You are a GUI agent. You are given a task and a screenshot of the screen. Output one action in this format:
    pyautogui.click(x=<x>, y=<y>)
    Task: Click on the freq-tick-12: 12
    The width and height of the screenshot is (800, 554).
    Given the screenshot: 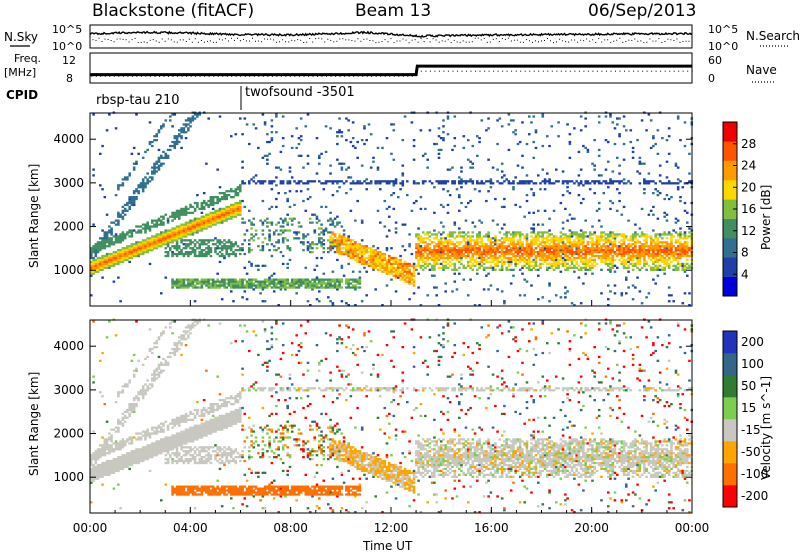 What is the action you would take?
    pyautogui.click(x=69, y=60)
    